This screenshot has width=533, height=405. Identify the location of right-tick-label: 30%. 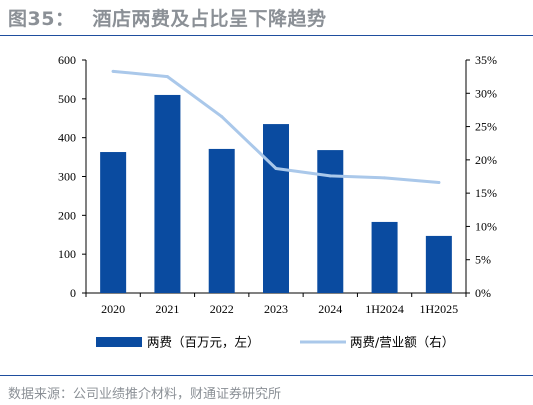
(486, 93).